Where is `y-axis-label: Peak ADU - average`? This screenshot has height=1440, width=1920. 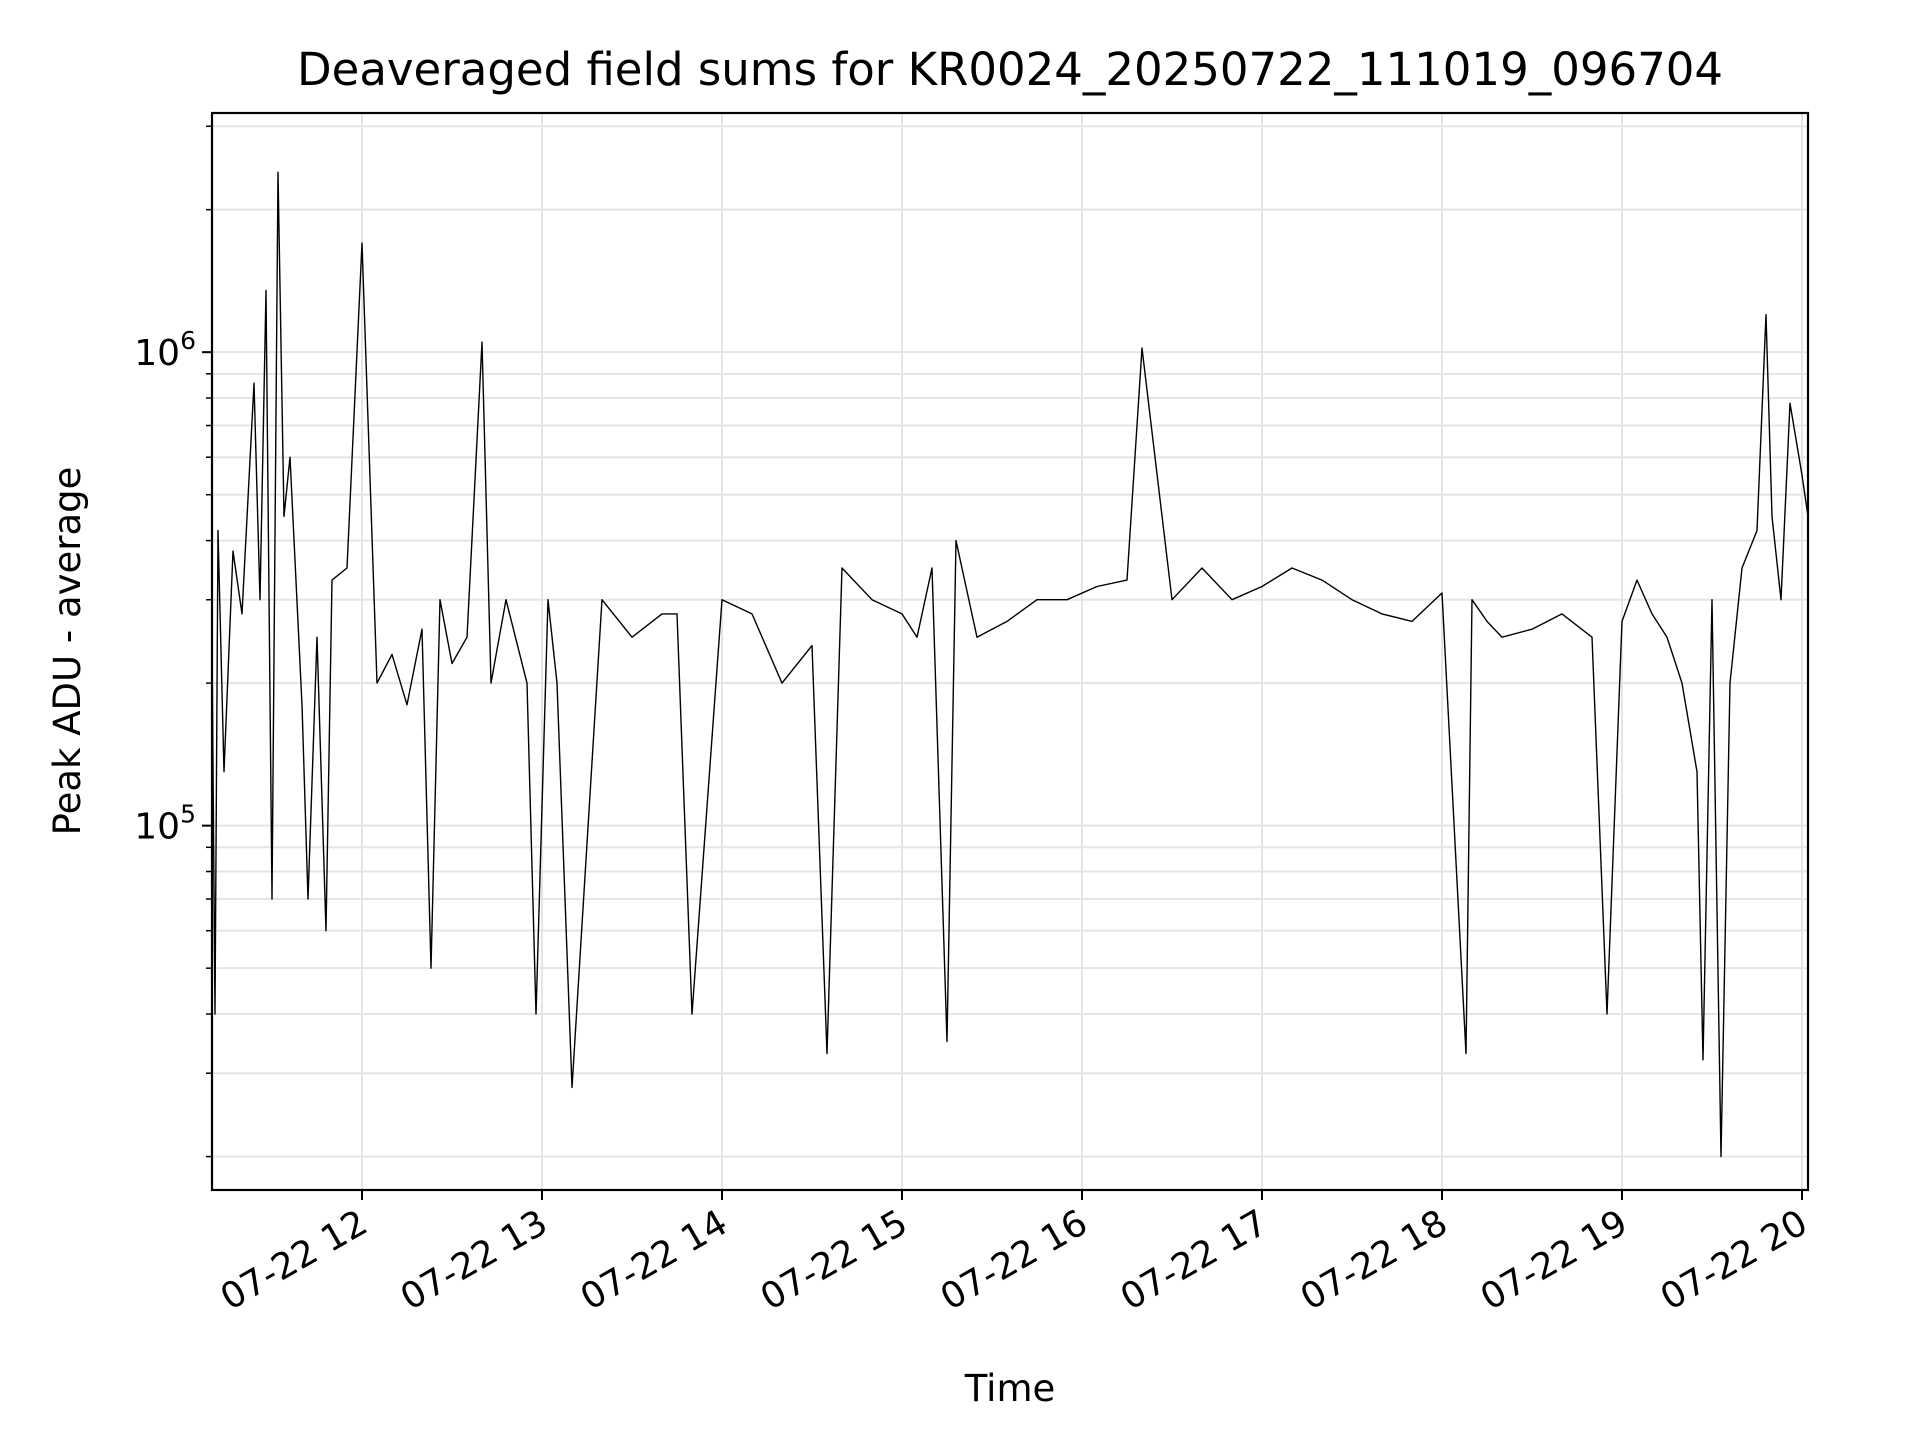
y-axis-label: Peak ADU - average is located at coordinates (67, 651).